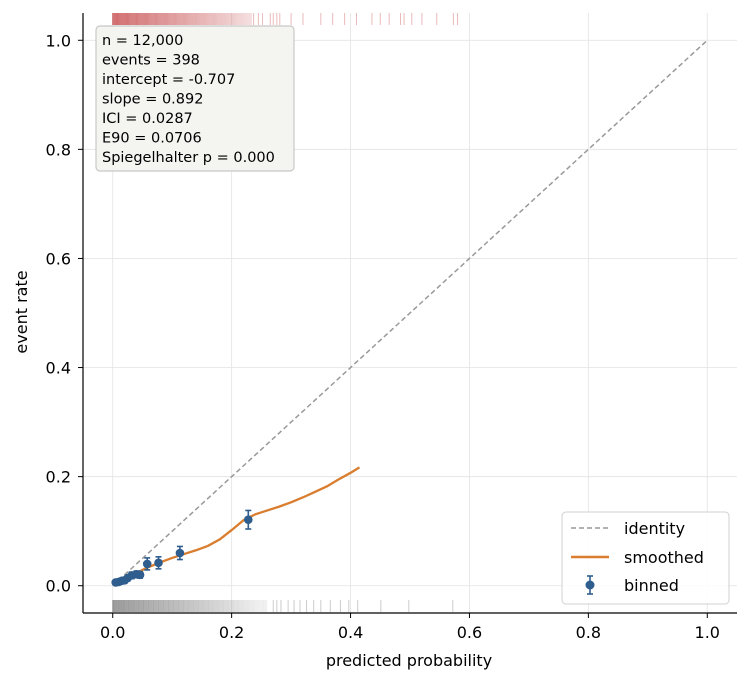 Image resolution: width=749 pixels, height=684 pixels. Describe the element at coordinates (58, 586) in the screenshot. I see `y-tick-label-0: 0.0` at that location.